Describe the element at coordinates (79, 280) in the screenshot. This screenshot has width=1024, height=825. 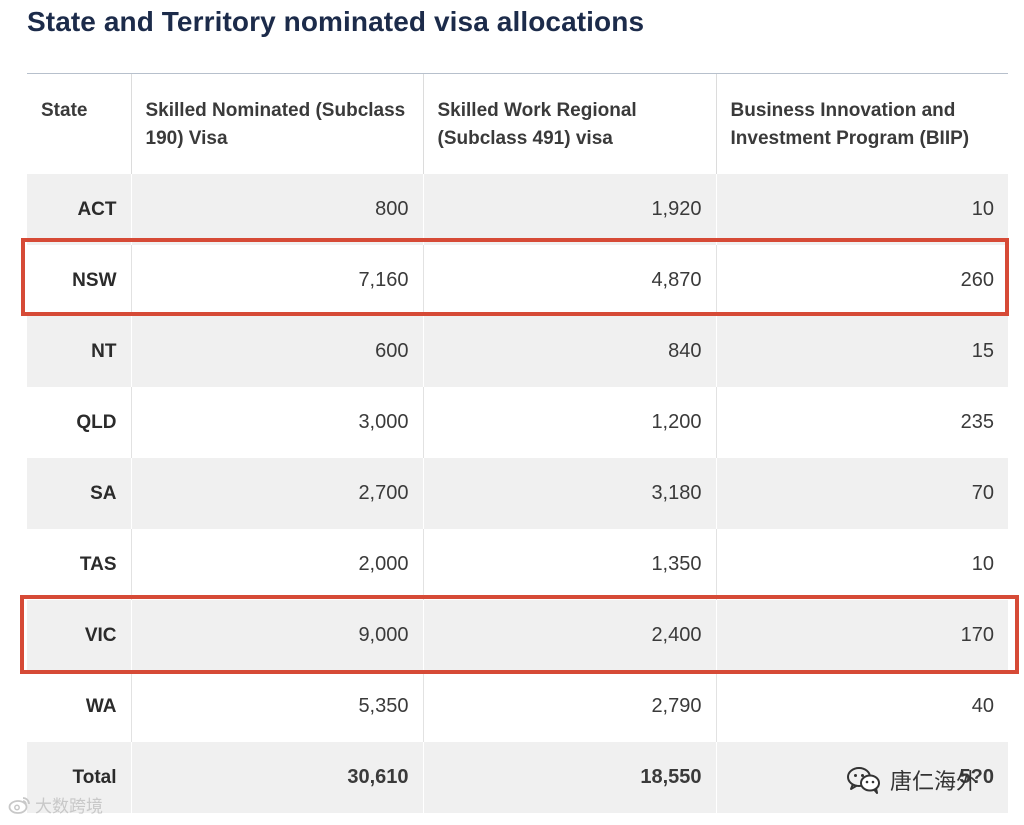
I see `state-cell: NSW` at that location.